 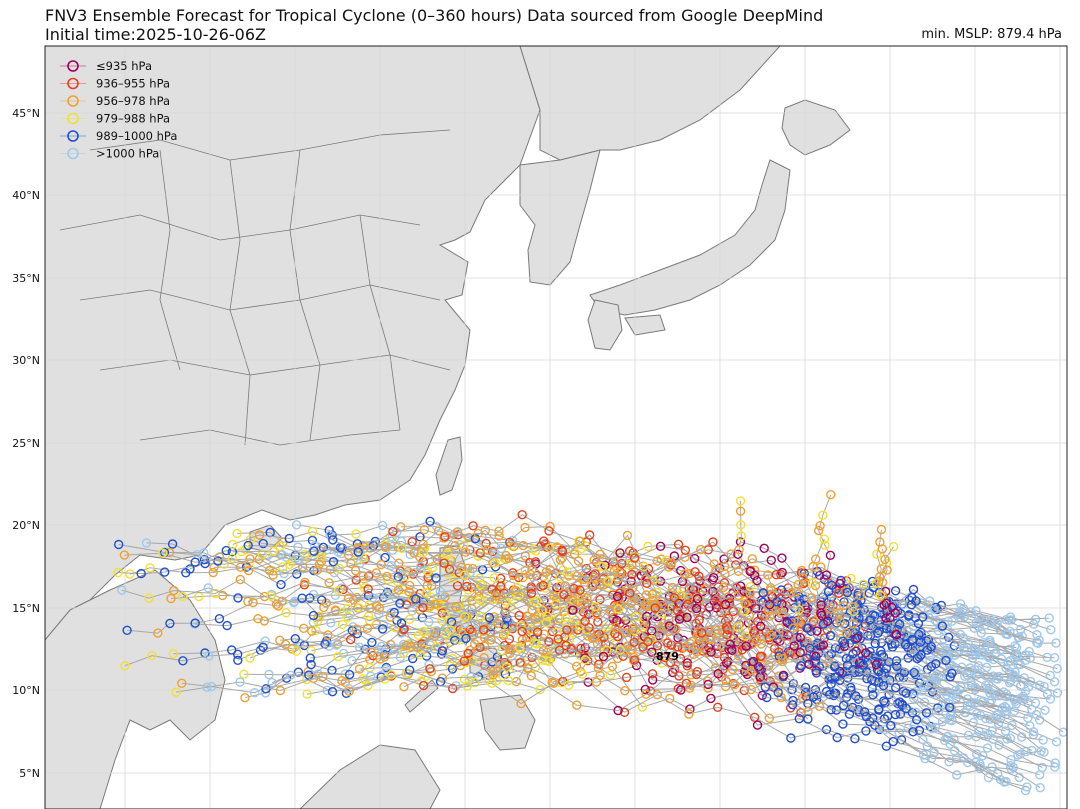 I want to click on latitude-label: 40°N, so click(x=26, y=195).